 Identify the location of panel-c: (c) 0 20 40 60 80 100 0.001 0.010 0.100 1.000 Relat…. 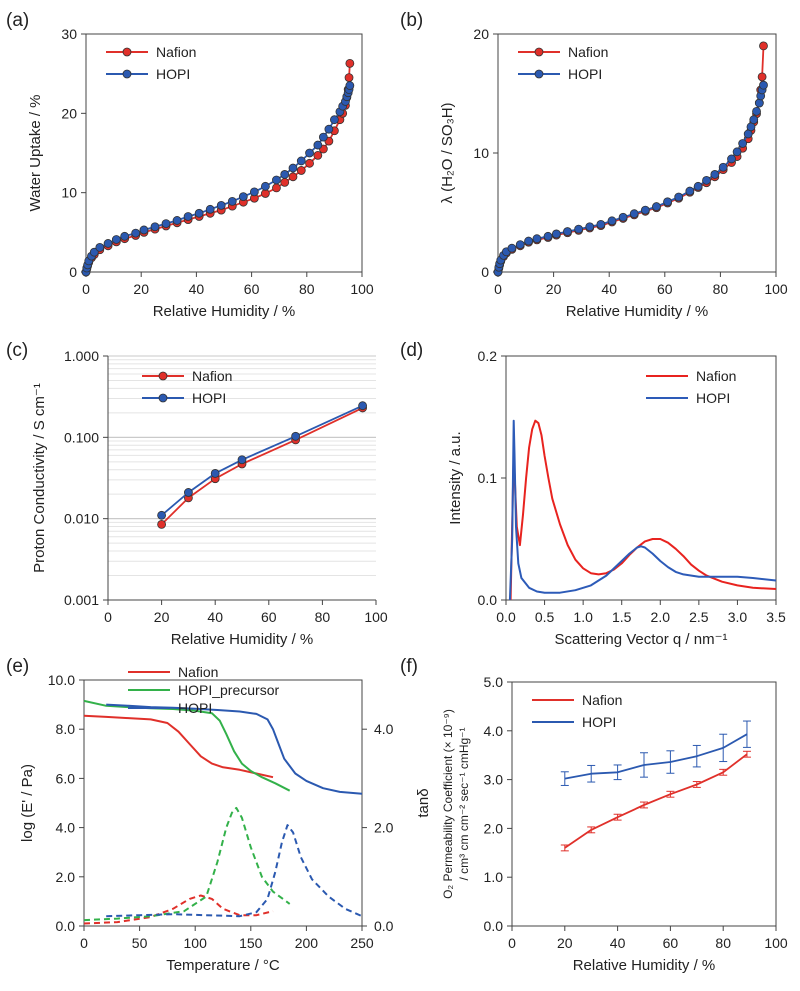
(197, 494).